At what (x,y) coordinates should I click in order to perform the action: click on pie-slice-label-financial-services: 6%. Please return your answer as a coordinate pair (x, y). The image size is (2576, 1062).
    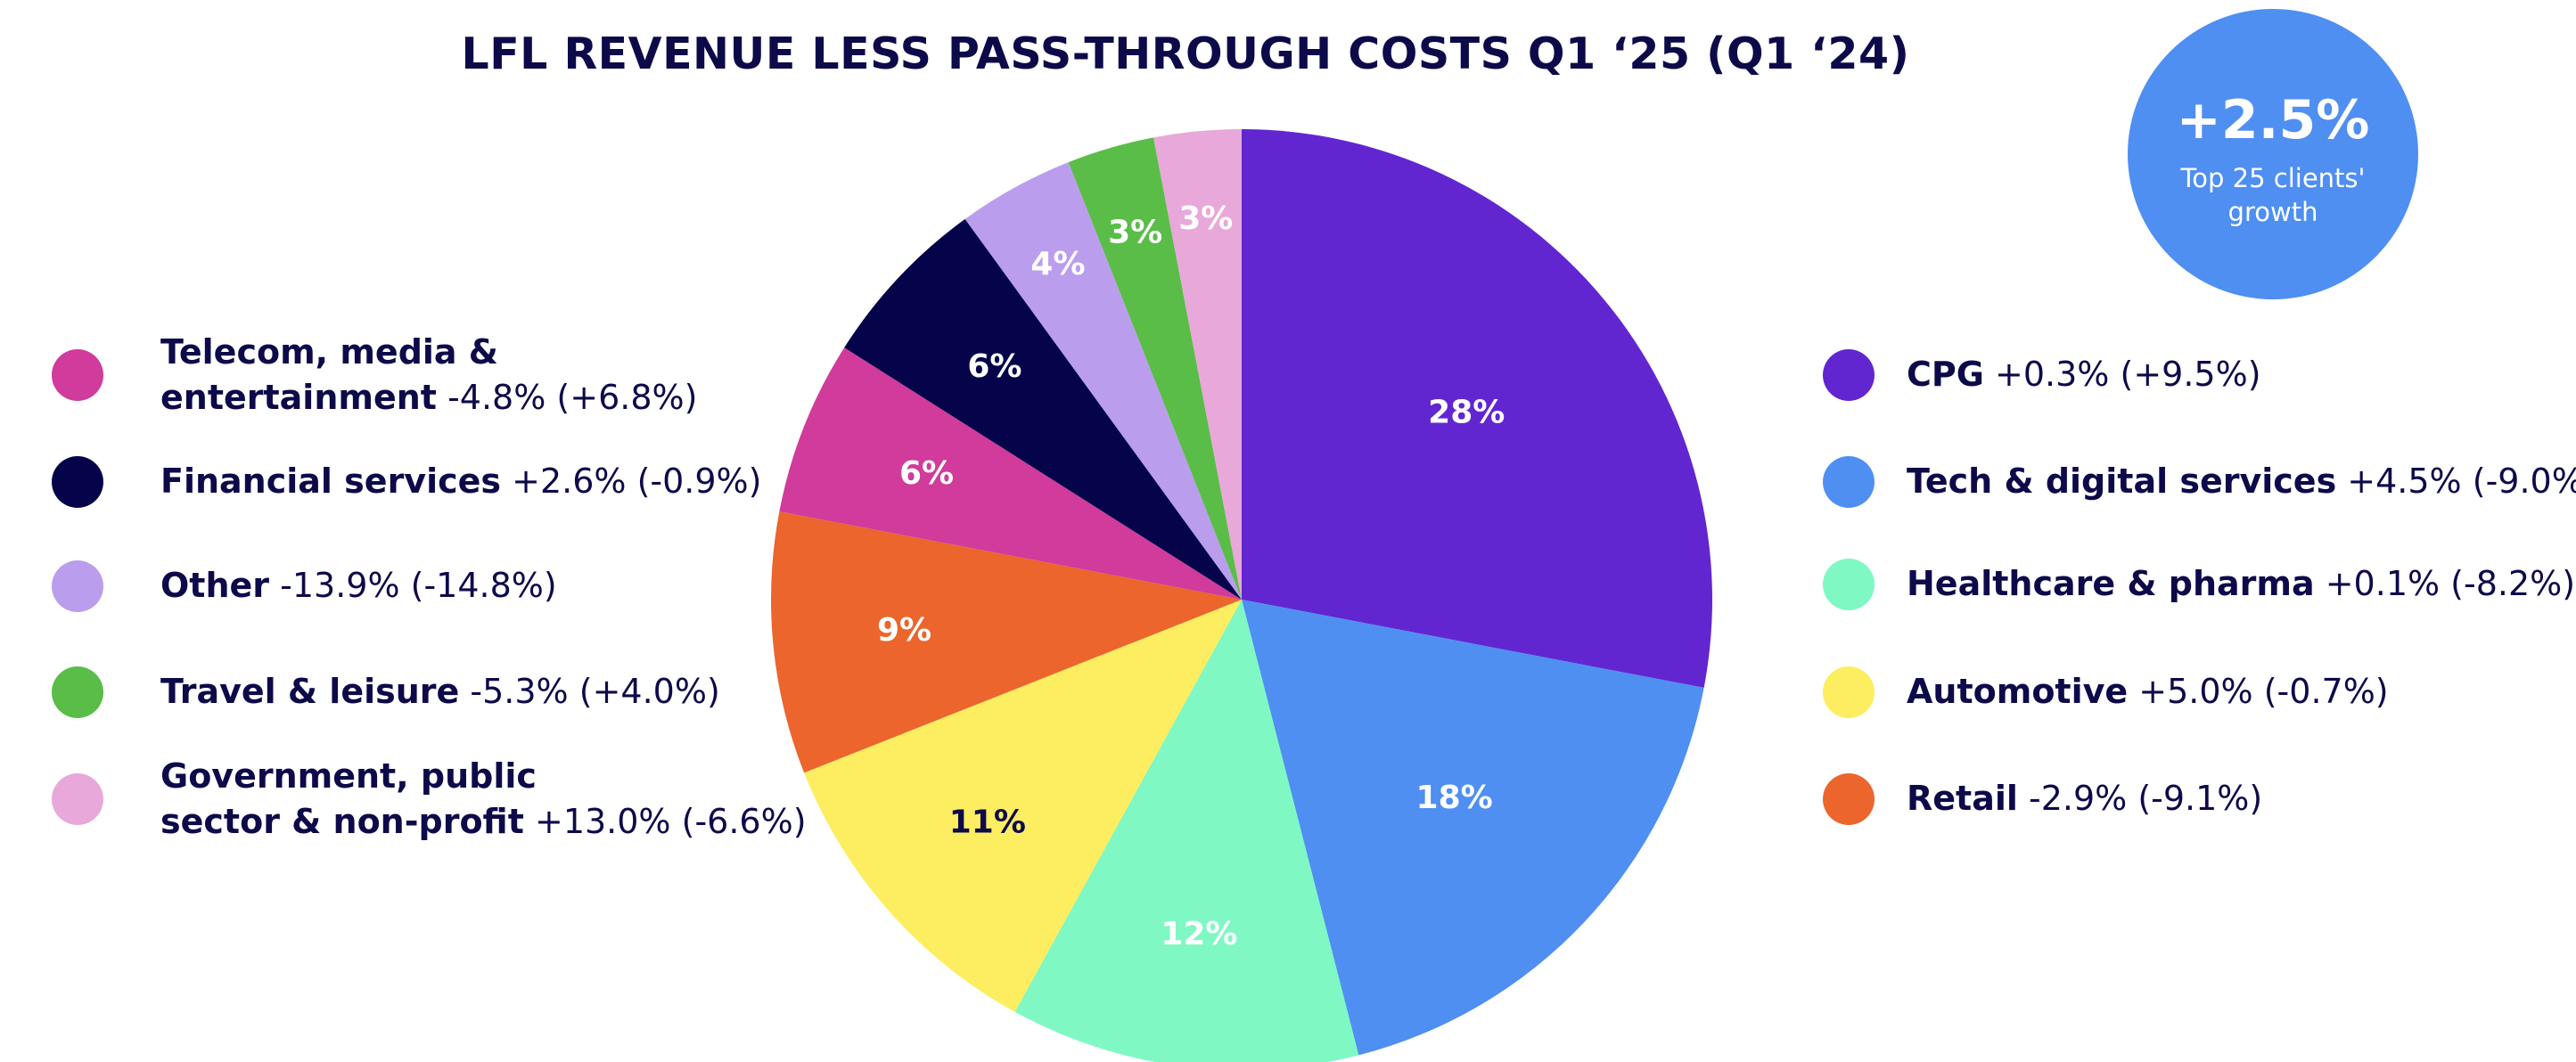
    Looking at the image, I should click on (994, 366).